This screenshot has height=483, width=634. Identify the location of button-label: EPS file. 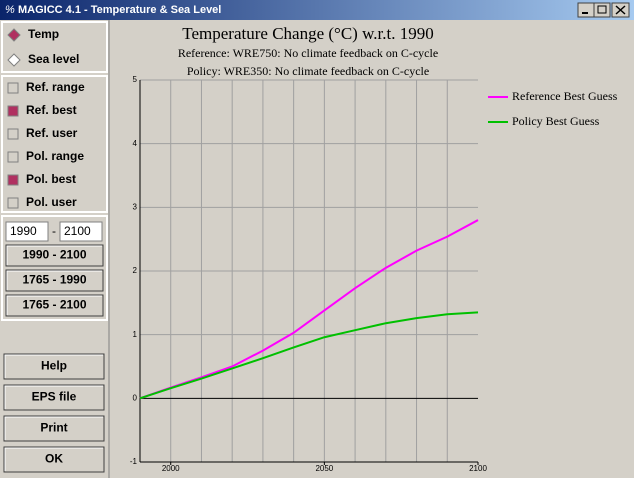
(54, 397).